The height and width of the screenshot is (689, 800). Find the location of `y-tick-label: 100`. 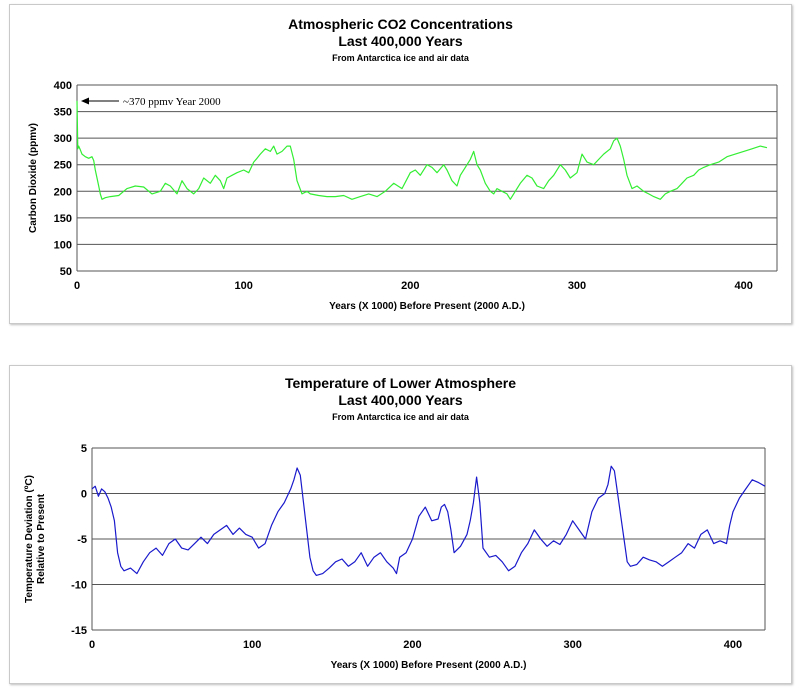

y-tick-label: 100 is located at coordinates (63, 245).